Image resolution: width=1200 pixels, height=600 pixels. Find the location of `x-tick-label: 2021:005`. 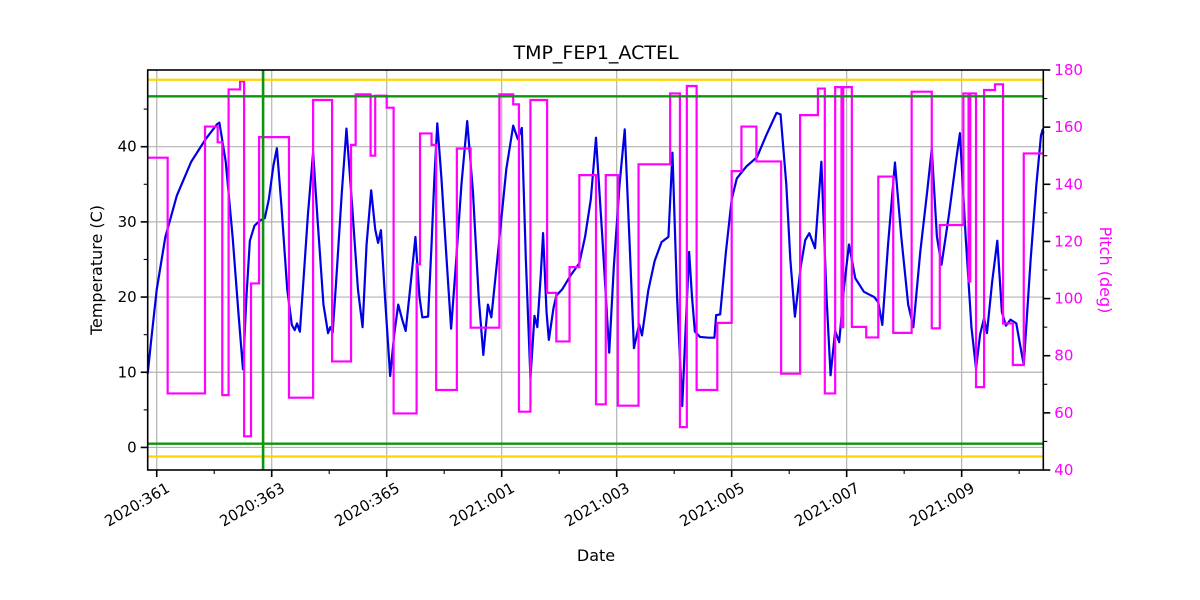

x-tick-label: 2021:005 is located at coordinates (711, 505).